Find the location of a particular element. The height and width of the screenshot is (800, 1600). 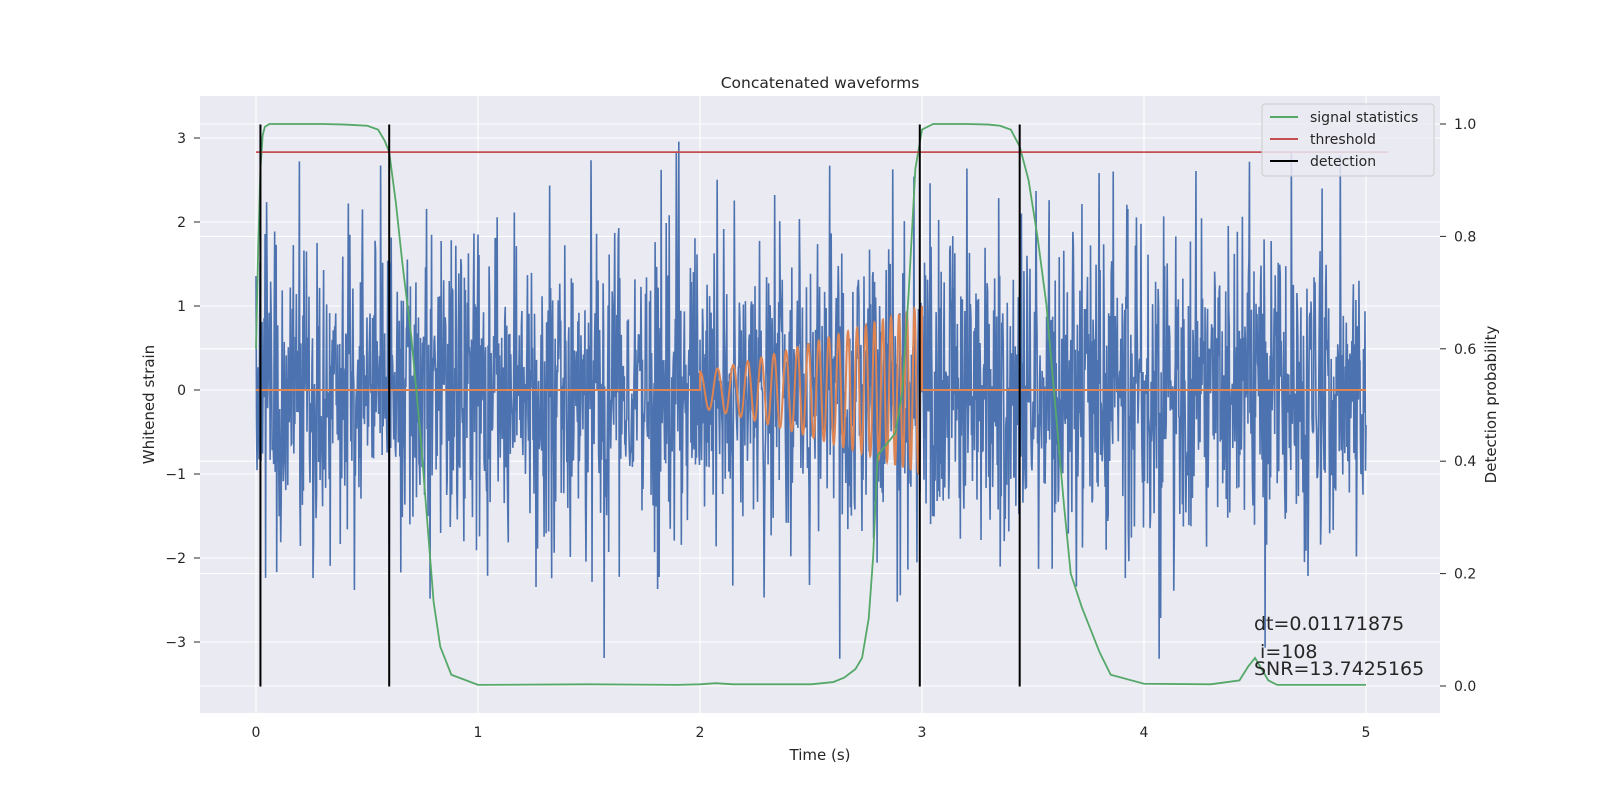

series-waveform is located at coordinates (811, 390).